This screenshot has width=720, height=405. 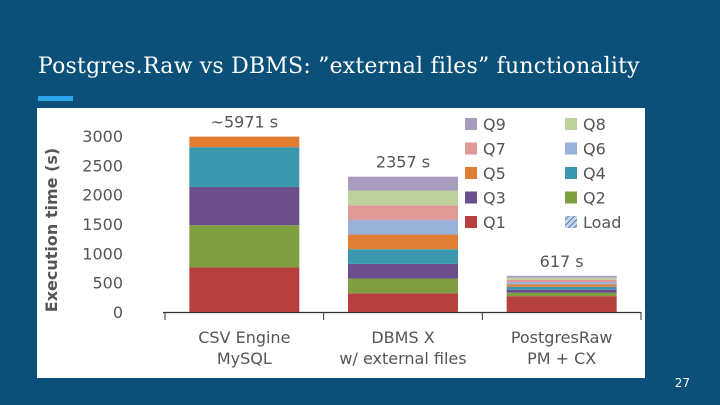 What do you see at coordinates (562, 261) in the screenshot?
I see `bar-total-label-2: 617 s` at bounding box center [562, 261].